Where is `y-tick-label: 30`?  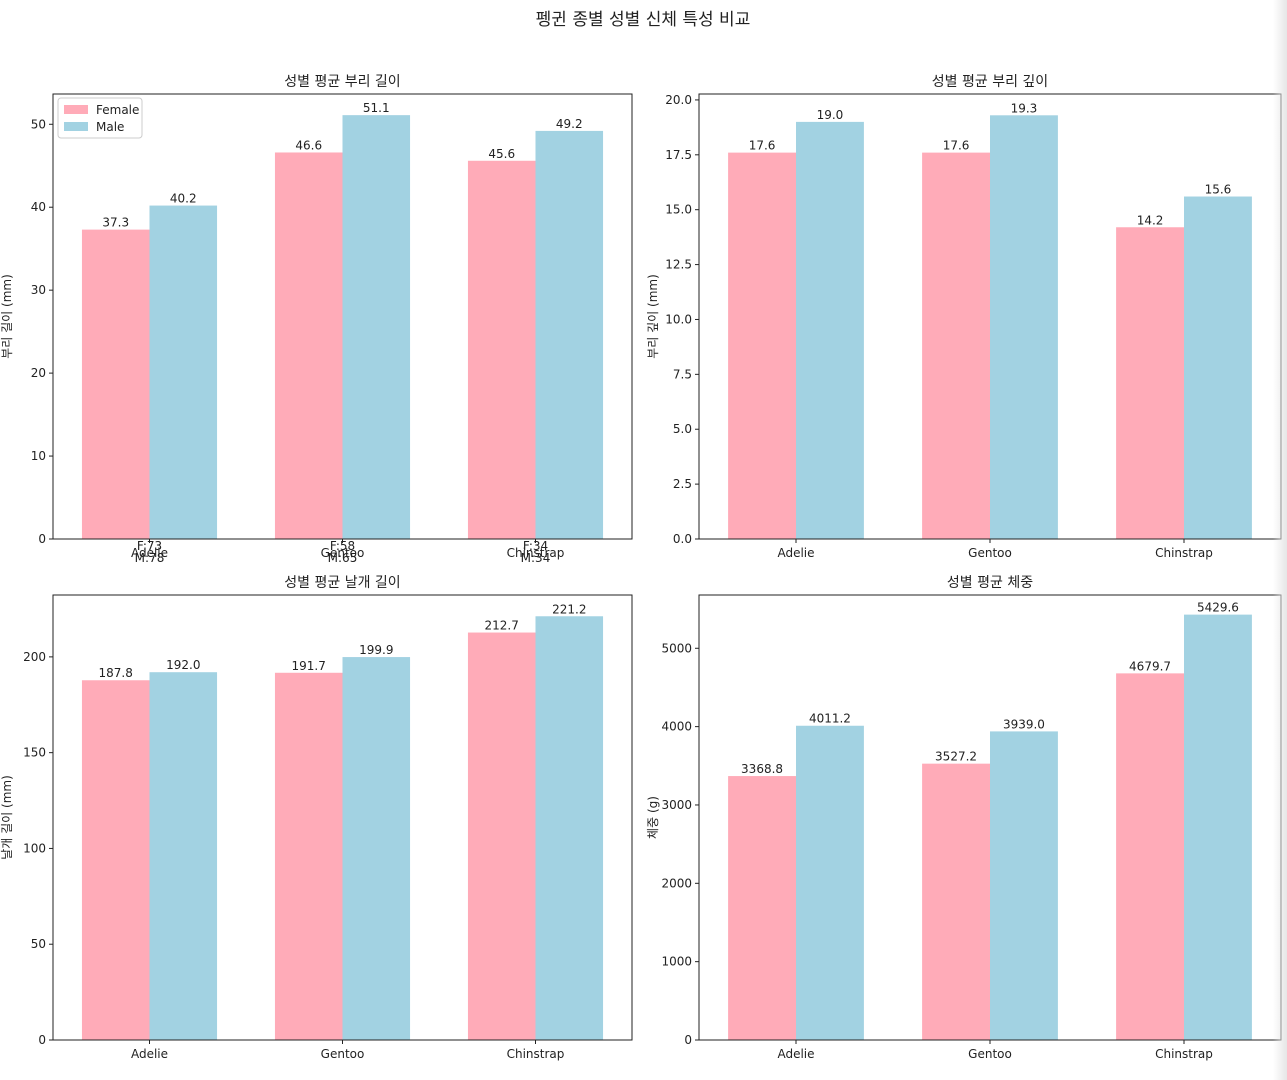
y-tick-label: 30 is located at coordinates (38, 290).